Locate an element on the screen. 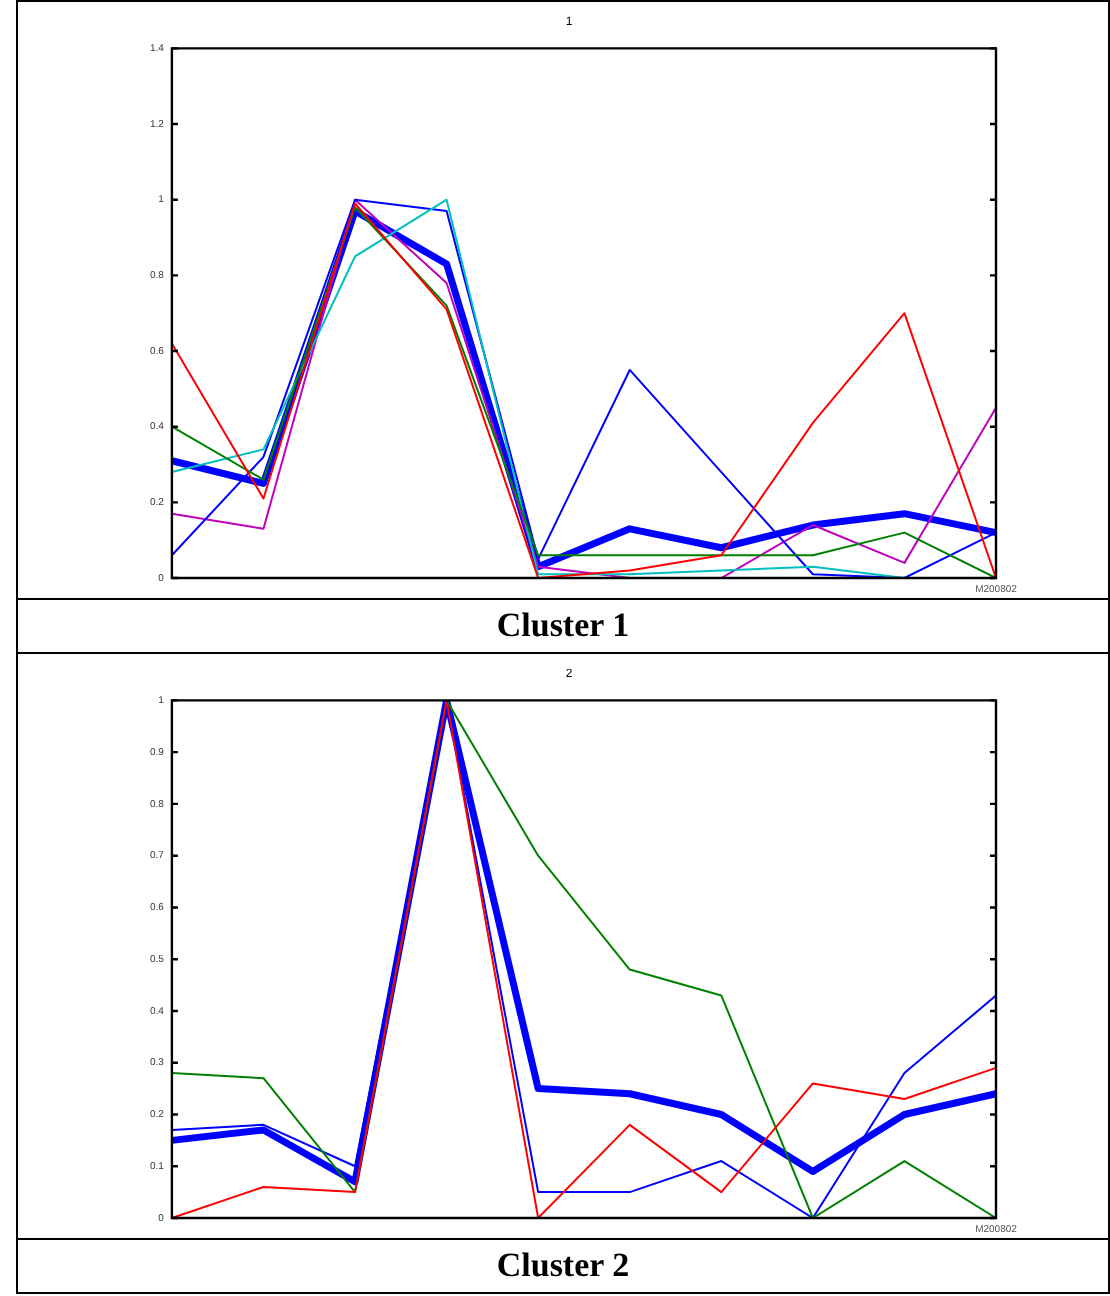 The height and width of the screenshot is (1296, 1110). text: Cluster 2 is located at coordinates (563, 1266).